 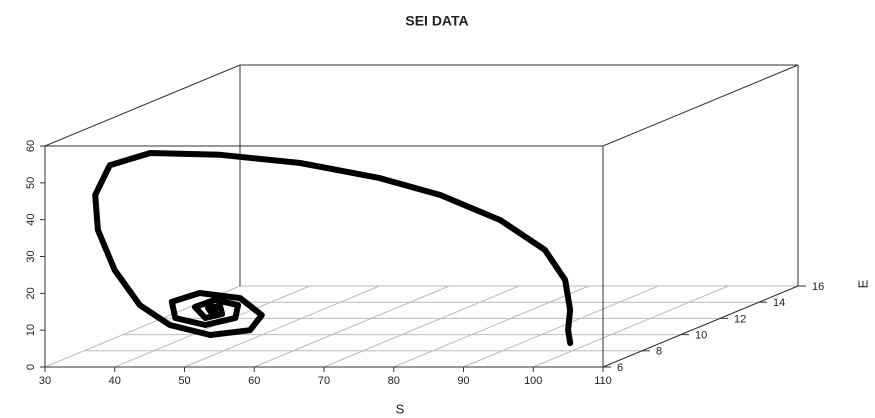 I want to click on z-tick-label: 40, so click(x=31, y=220).